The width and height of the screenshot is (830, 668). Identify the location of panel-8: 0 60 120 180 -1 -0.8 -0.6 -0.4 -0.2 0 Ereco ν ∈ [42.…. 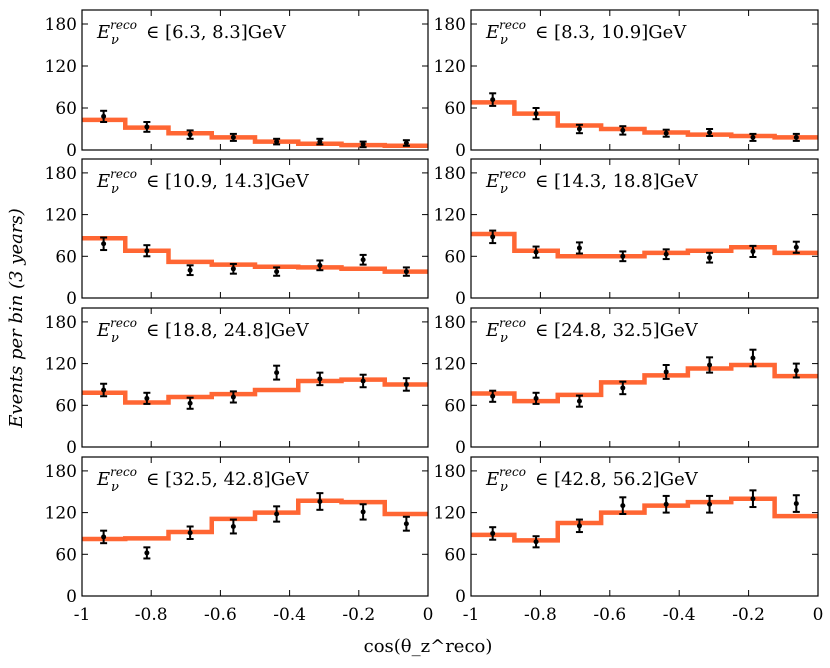
(629, 540).